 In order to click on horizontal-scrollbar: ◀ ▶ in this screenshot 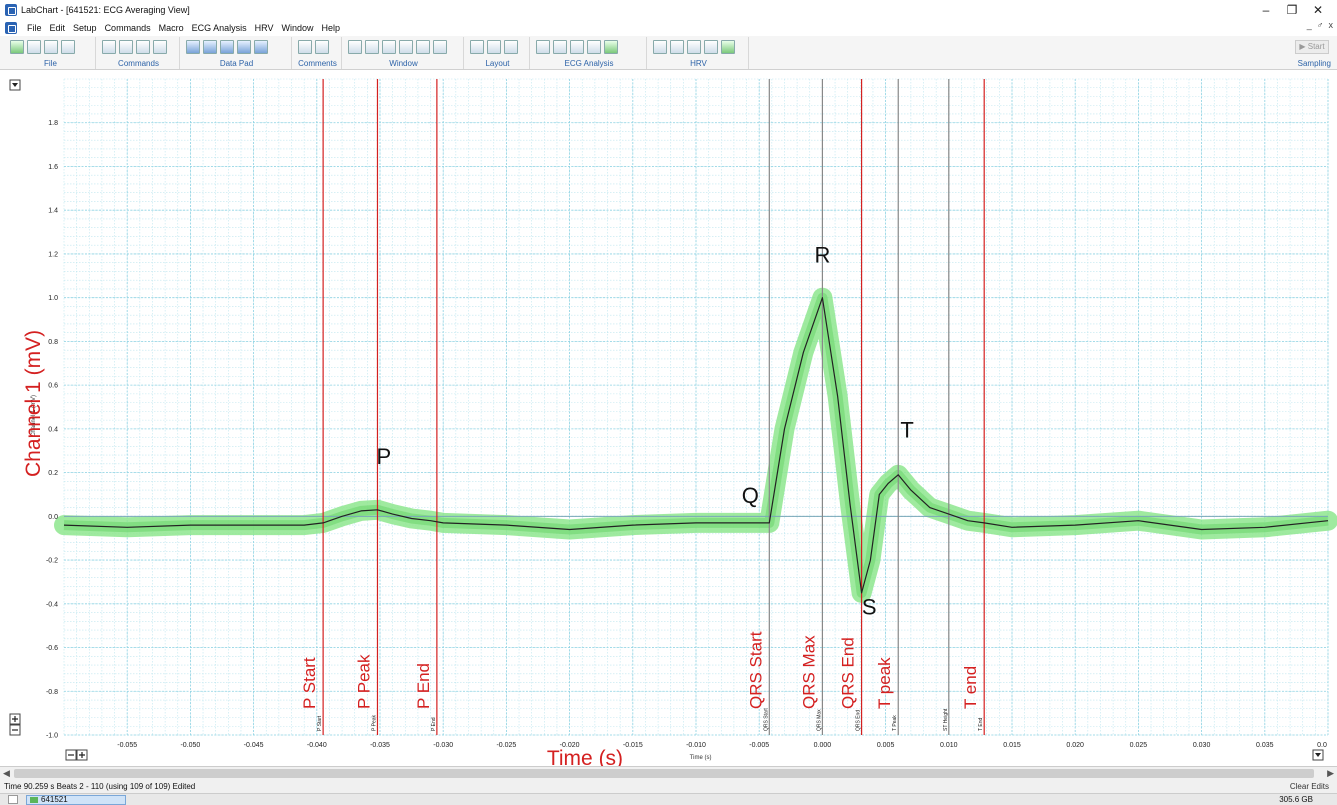, I will do `click(668, 773)`.